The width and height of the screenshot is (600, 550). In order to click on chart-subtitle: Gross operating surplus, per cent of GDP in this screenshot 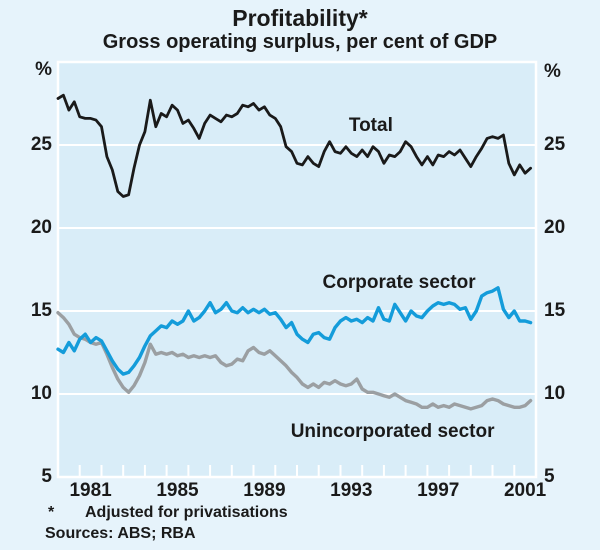, I will do `click(300, 42)`.